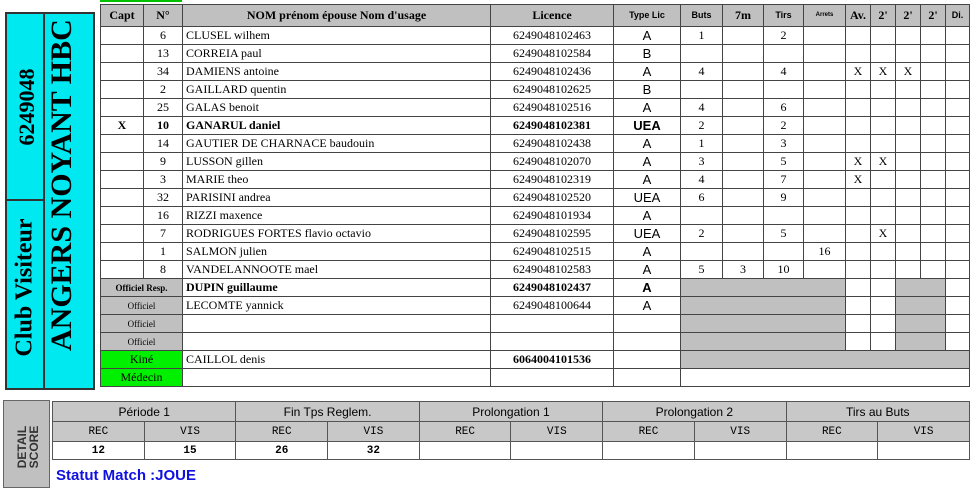  What do you see at coordinates (824, 15) in the screenshot?
I see `col-arrets: Arrets` at bounding box center [824, 15].